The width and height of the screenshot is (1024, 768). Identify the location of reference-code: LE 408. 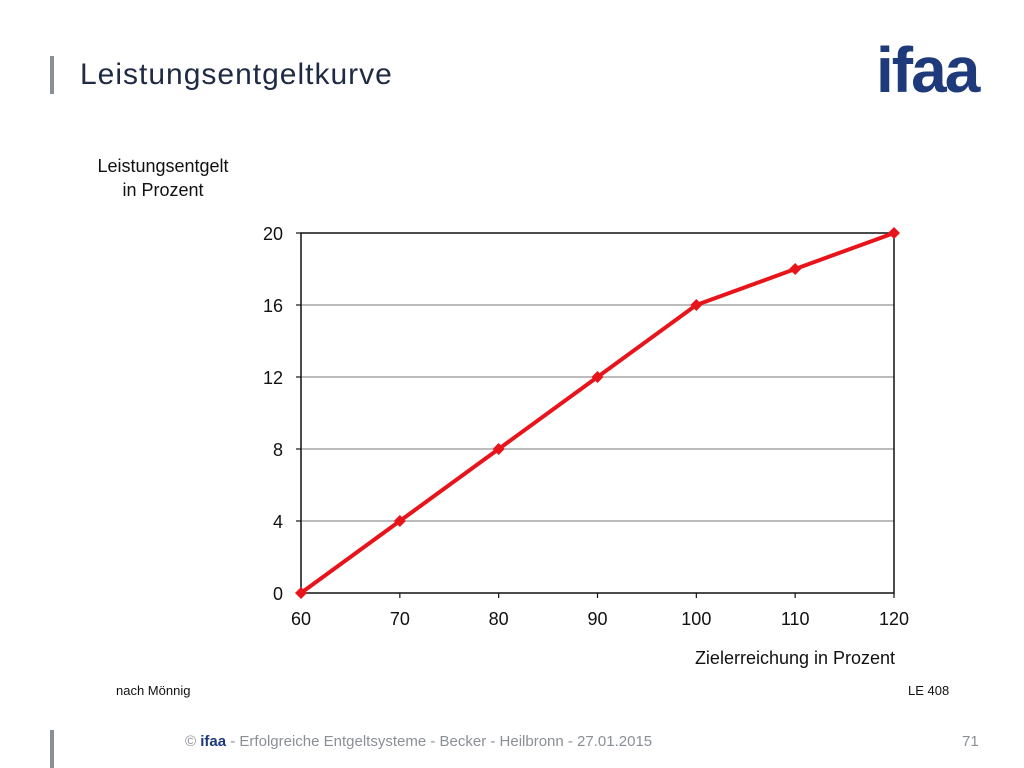
(929, 690).